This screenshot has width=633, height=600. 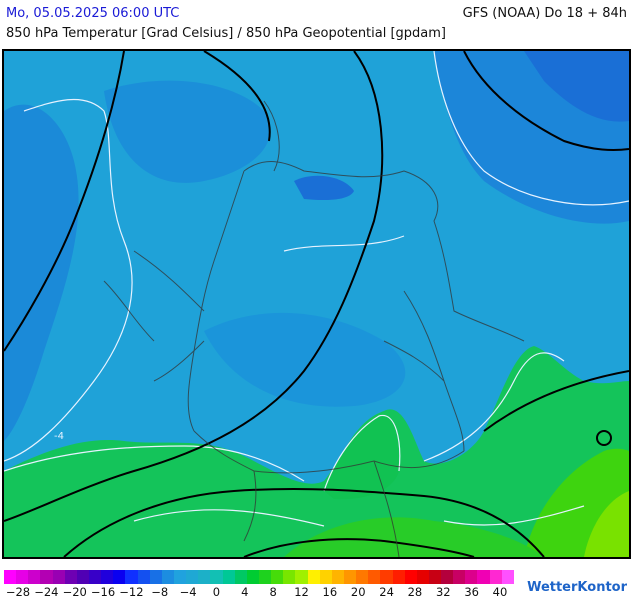 I want to click on cold-area-west, so click(x=41, y=272).